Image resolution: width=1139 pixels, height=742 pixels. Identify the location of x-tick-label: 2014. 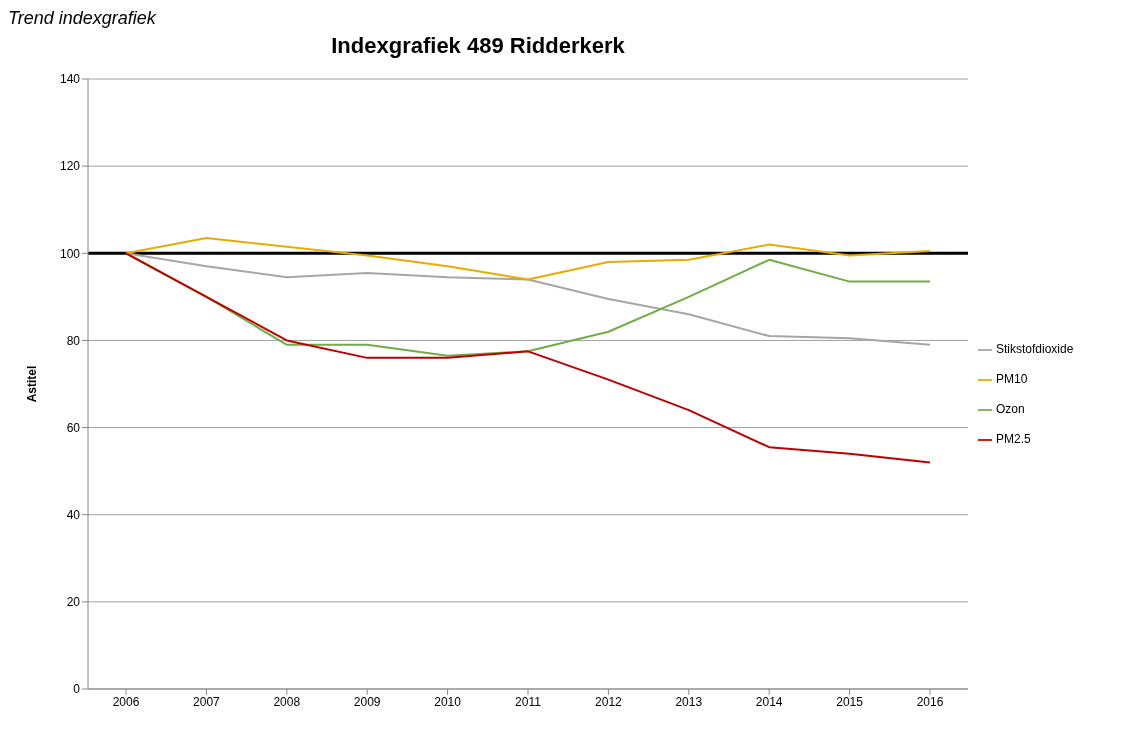
(769, 701).